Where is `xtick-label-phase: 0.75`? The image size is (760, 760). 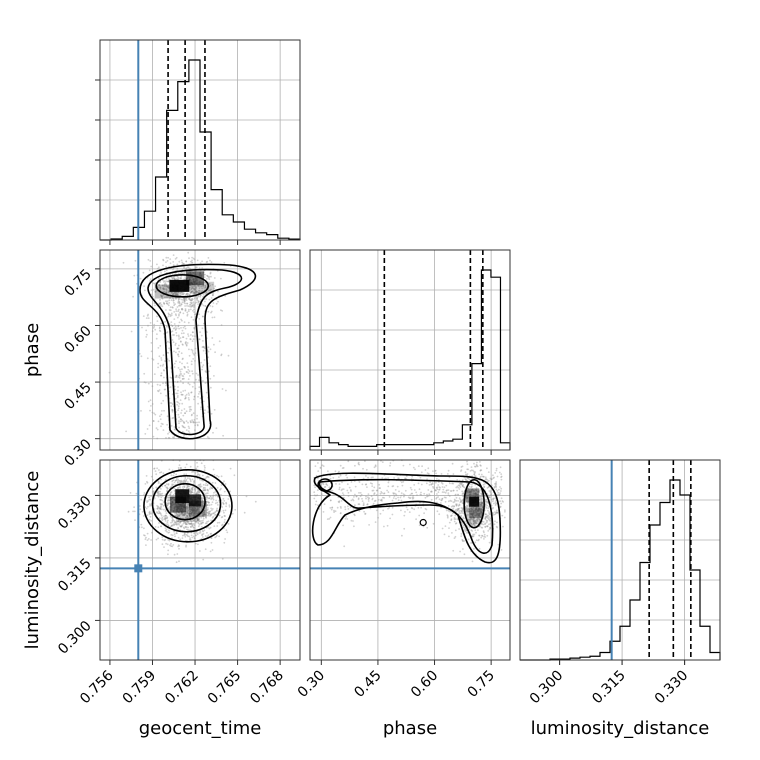
xtick-label-phase: 0.75 is located at coordinates (481, 684).